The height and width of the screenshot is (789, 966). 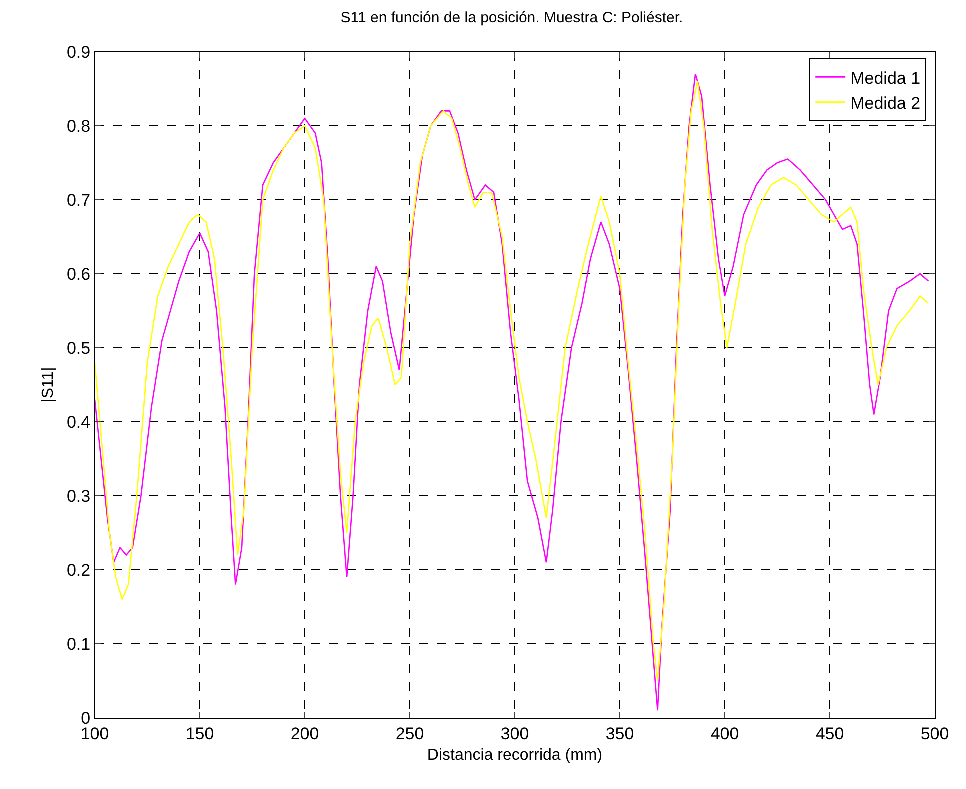 What do you see at coordinates (78, 644) in the screenshot?
I see `y-tick-label: 0.1` at bounding box center [78, 644].